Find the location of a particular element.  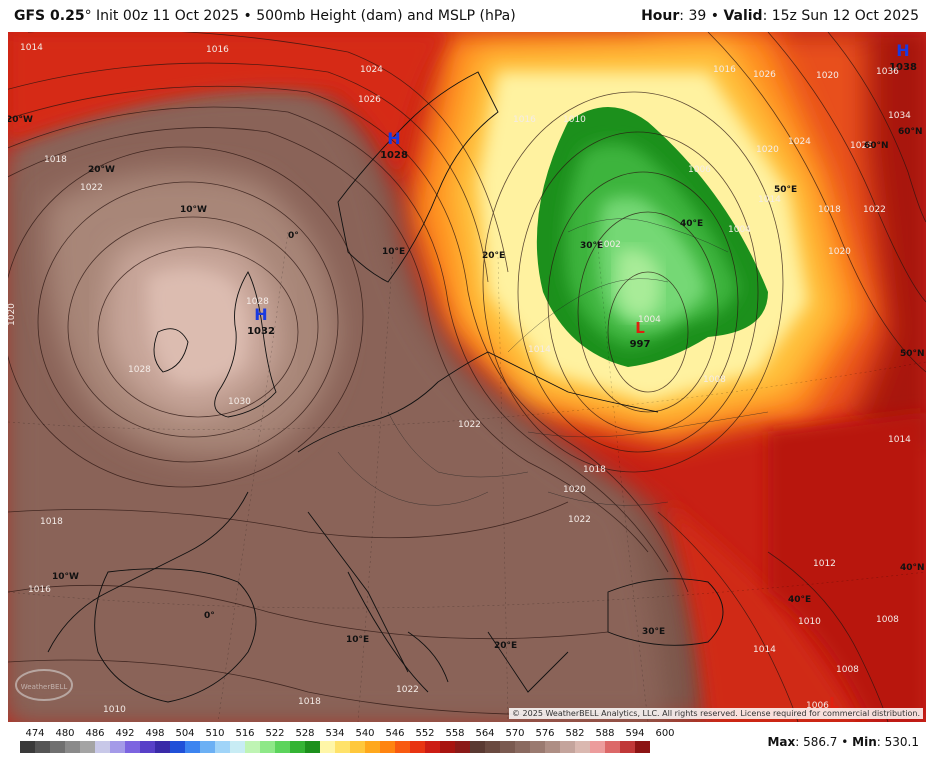

low-value-russia: 997 is located at coordinates (640, 344).